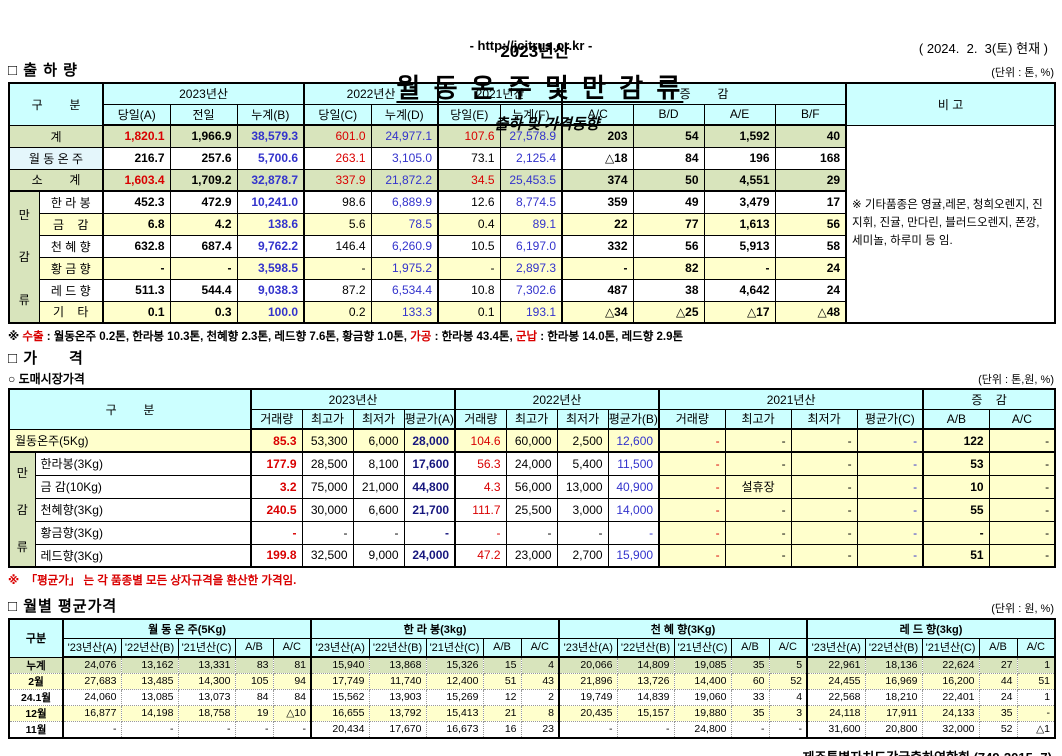 The height and width of the screenshot is (756, 1062). Describe the element at coordinates (597, 202) in the screenshot. I see `table-cell: 359` at that location.